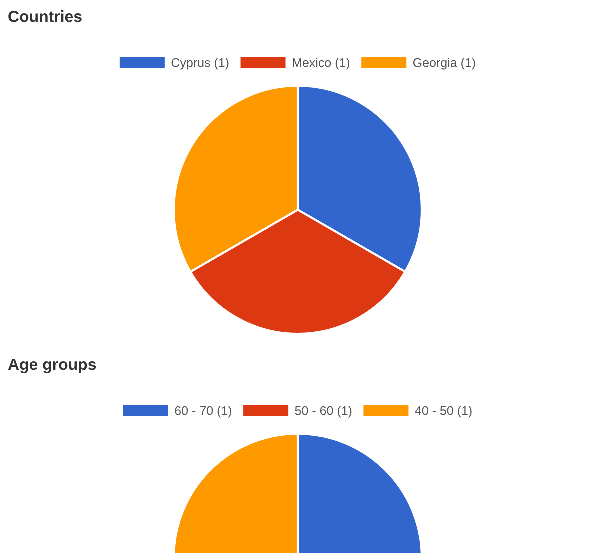 Image resolution: width=595 pixels, height=553 pixels. What do you see at coordinates (52, 366) in the screenshot?
I see `chart-title: Age groups` at bounding box center [52, 366].